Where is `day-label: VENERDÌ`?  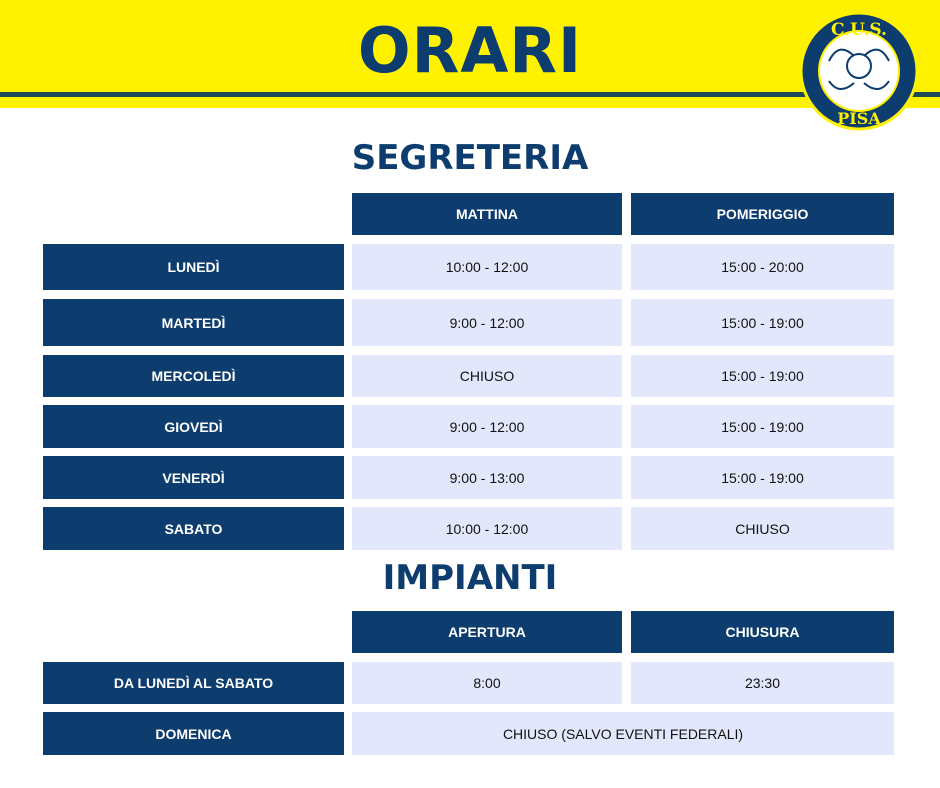
day-label: VENERDÌ is located at coordinates (193, 477).